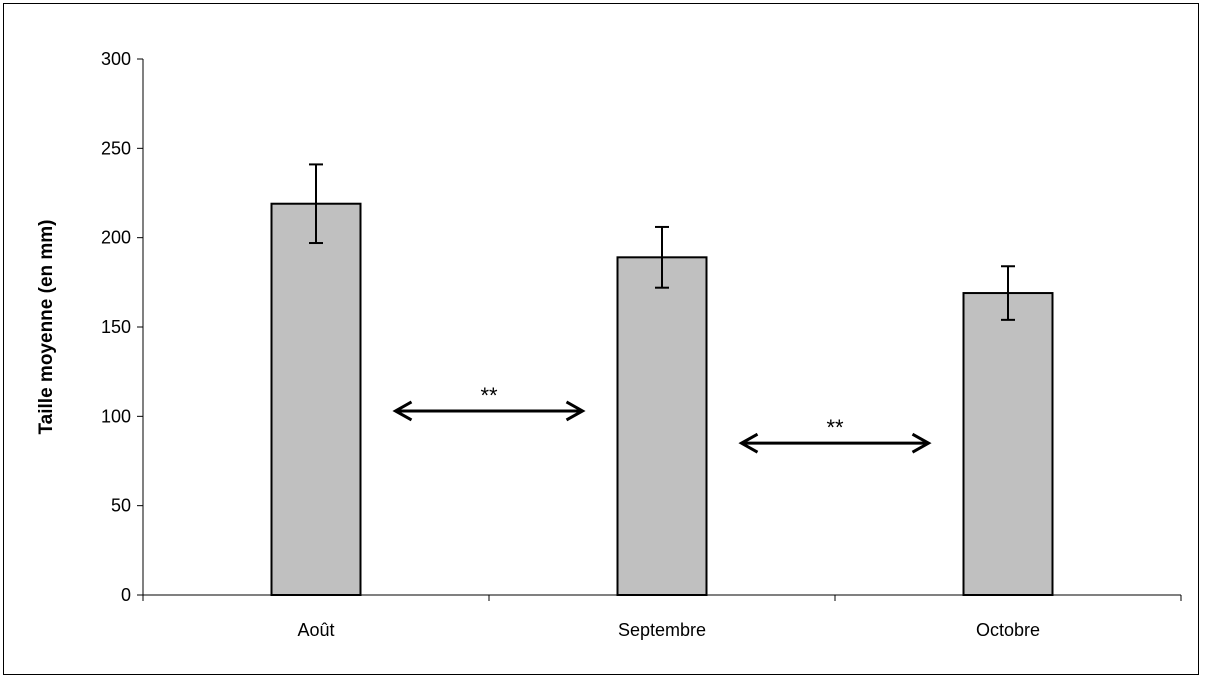 The image size is (1205, 679). I want to click on y-axis: 0 50 100 150 200 250 300, so click(122, 327).